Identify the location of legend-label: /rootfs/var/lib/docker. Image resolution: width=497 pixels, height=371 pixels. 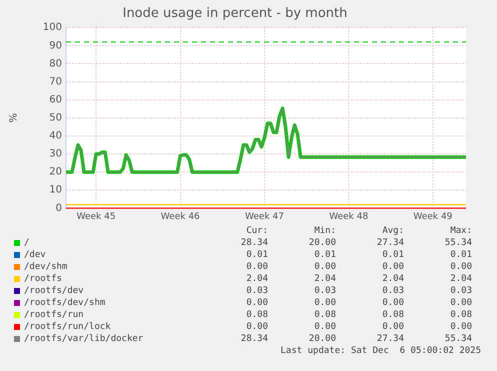
(83, 339).